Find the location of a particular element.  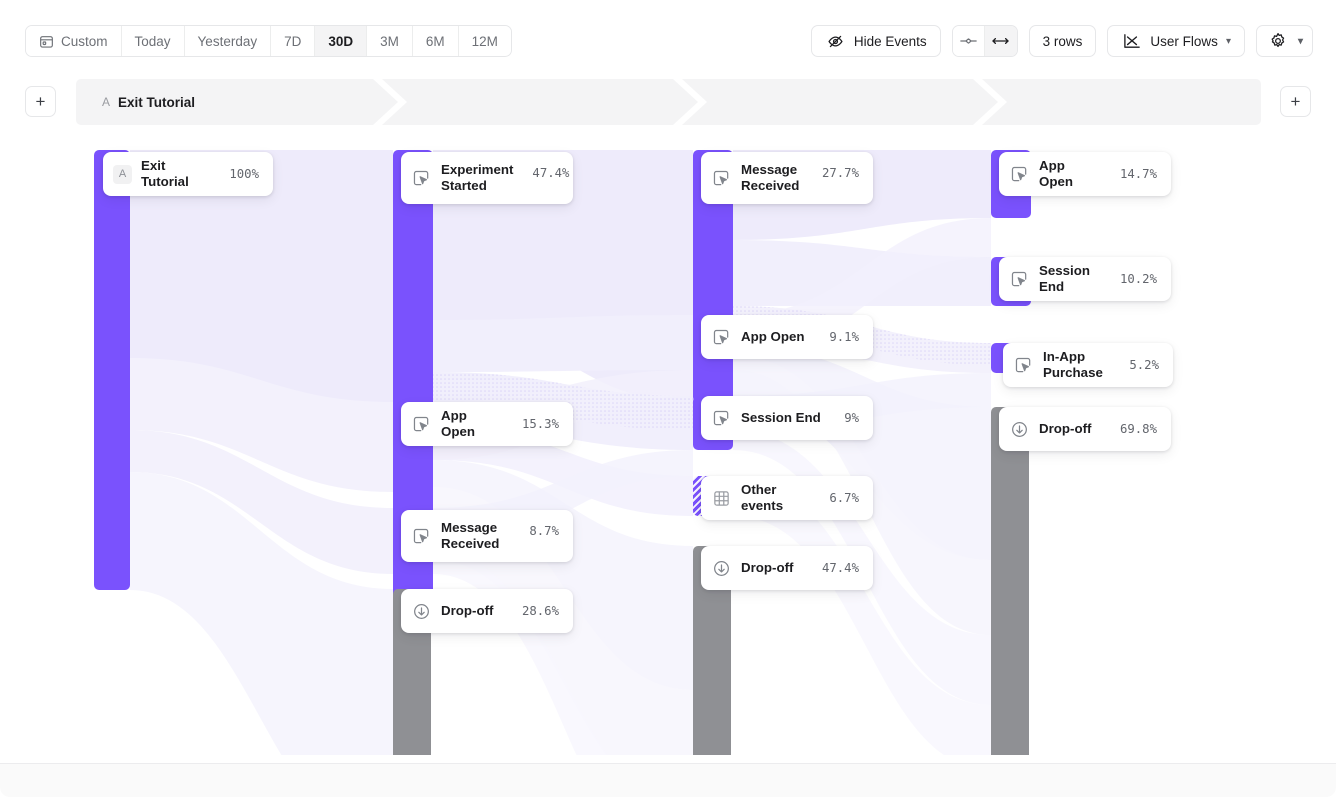

node-label: Exit Tutorial is located at coordinates (165, 173).